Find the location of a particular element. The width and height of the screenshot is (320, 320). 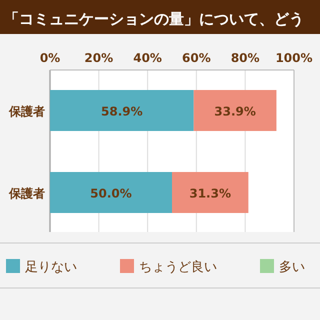

chart-title: 「コミュニケーションの量」について、どう is located at coordinates (154, 19).